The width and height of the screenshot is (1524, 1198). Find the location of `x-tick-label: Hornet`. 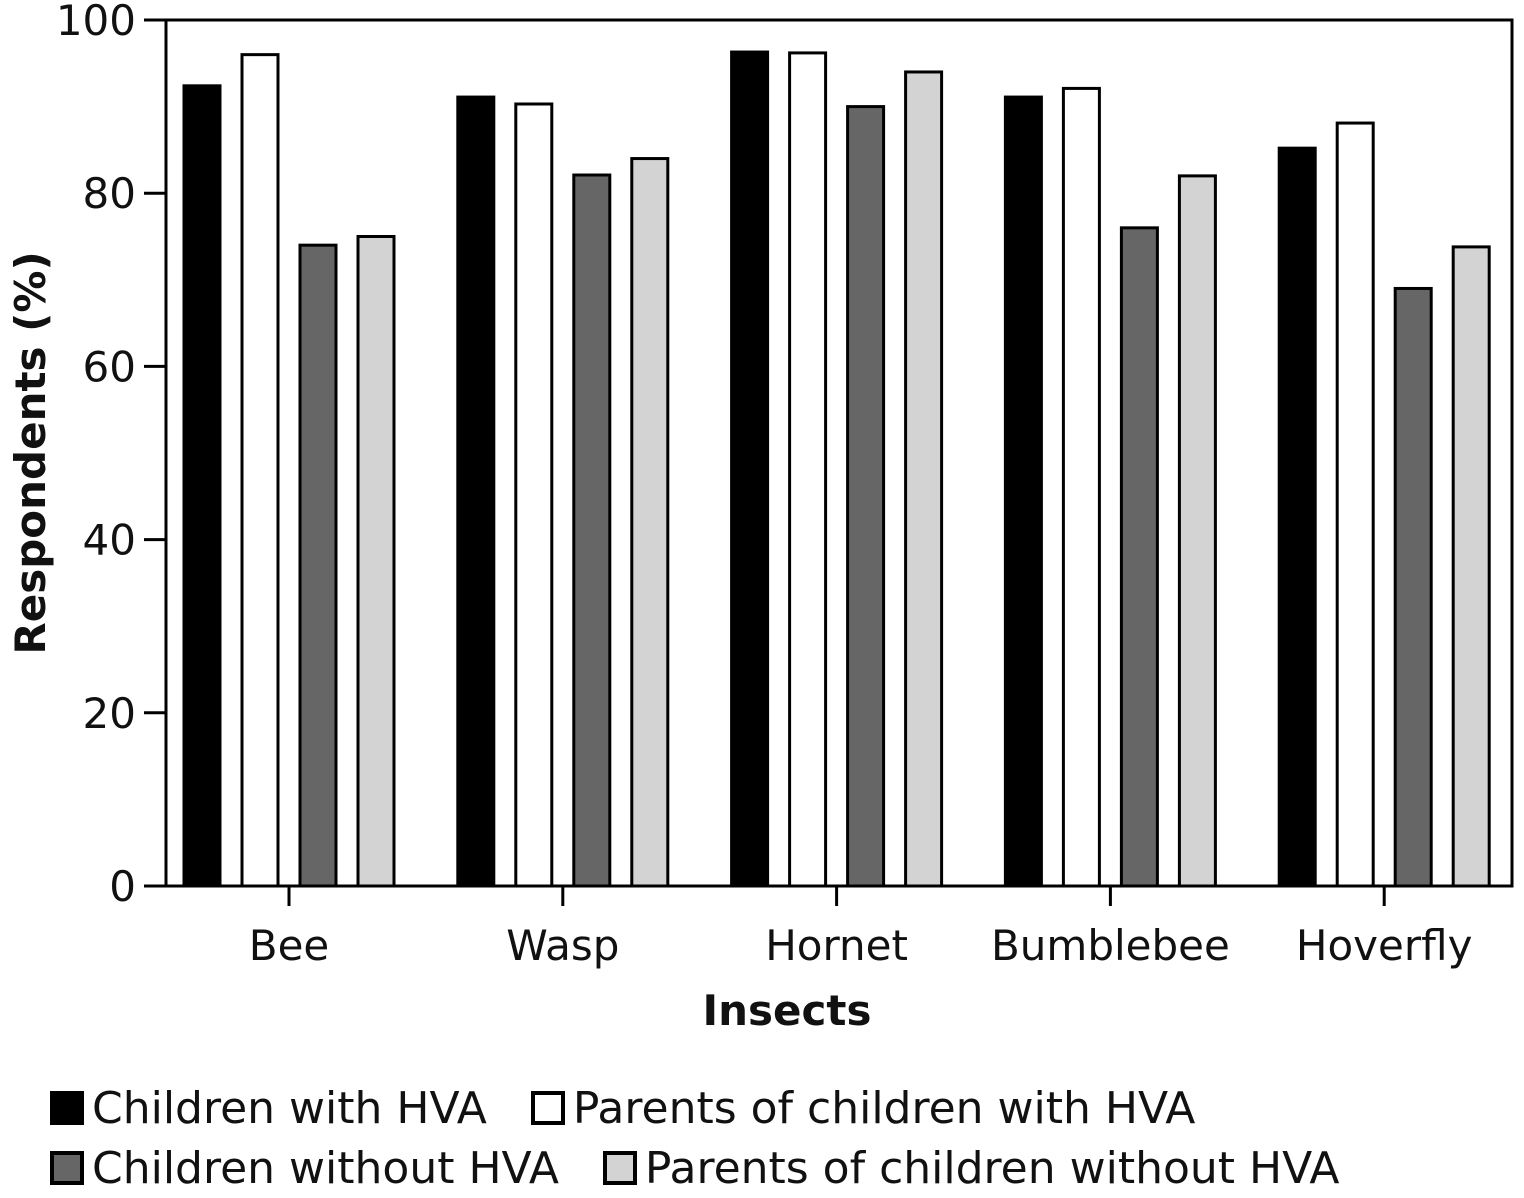

x-tick-label: Hornet is located at coordinates (836, 945).